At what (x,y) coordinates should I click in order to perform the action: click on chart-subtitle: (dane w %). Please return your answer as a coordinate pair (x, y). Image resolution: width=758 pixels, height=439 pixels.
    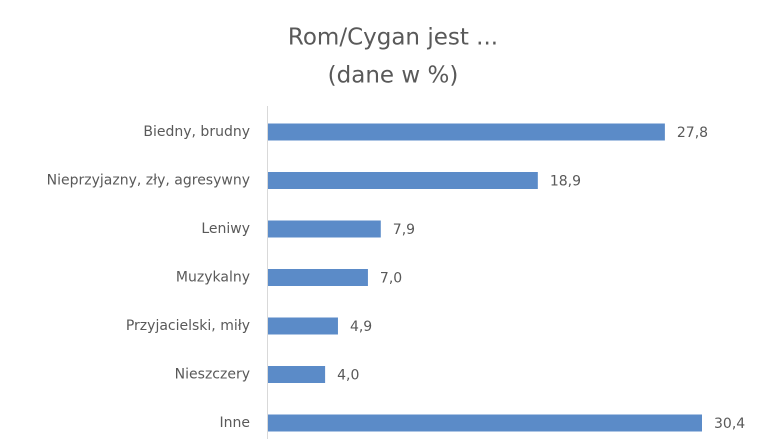
    Looking at the image, I should click on (393, 76).